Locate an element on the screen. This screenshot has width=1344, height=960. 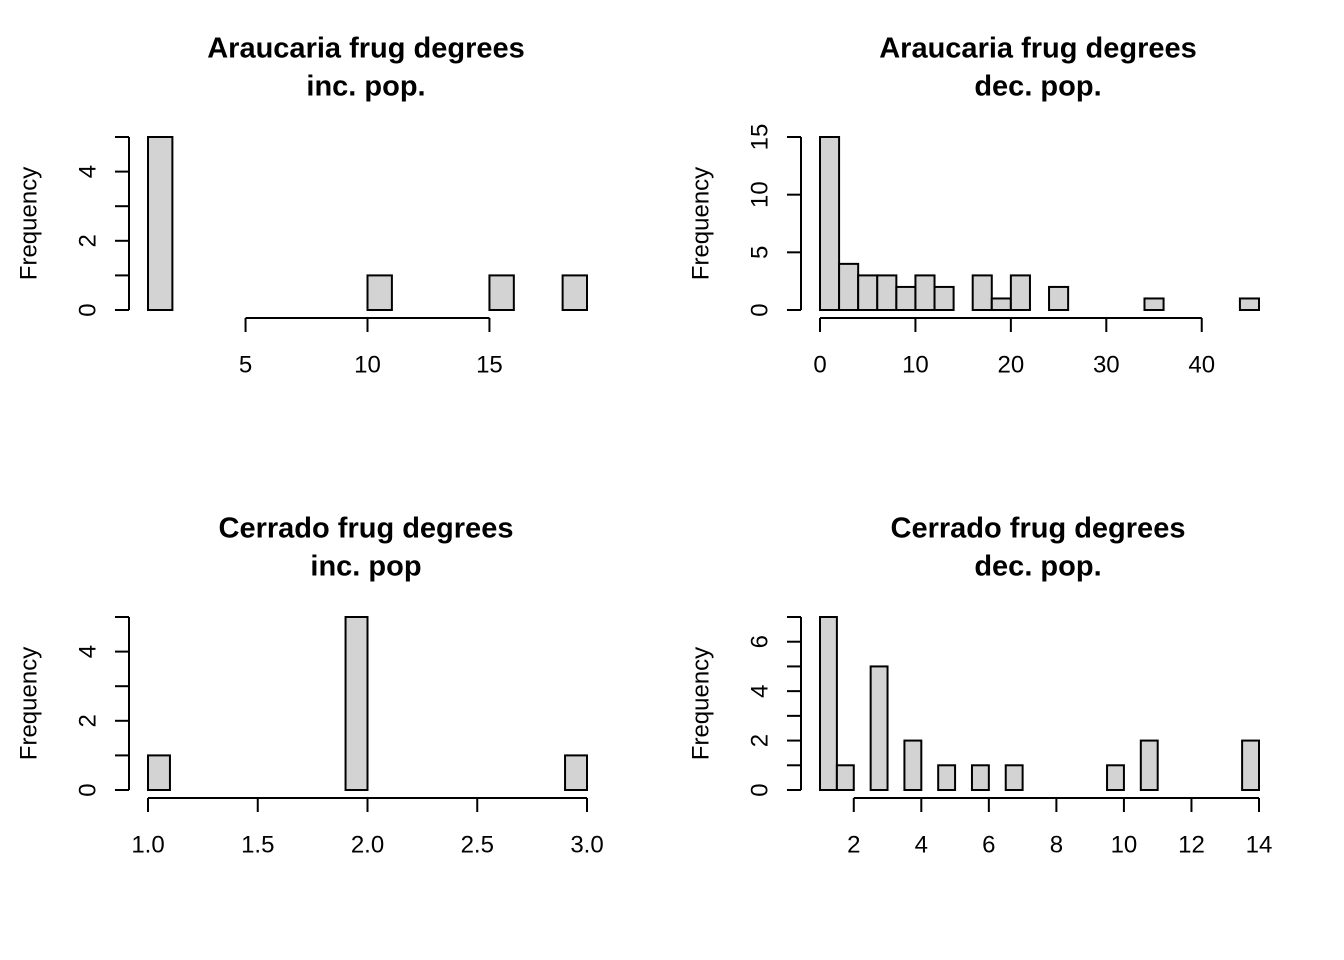
x-tick-label: 15 is located at coordinates (489, 364).